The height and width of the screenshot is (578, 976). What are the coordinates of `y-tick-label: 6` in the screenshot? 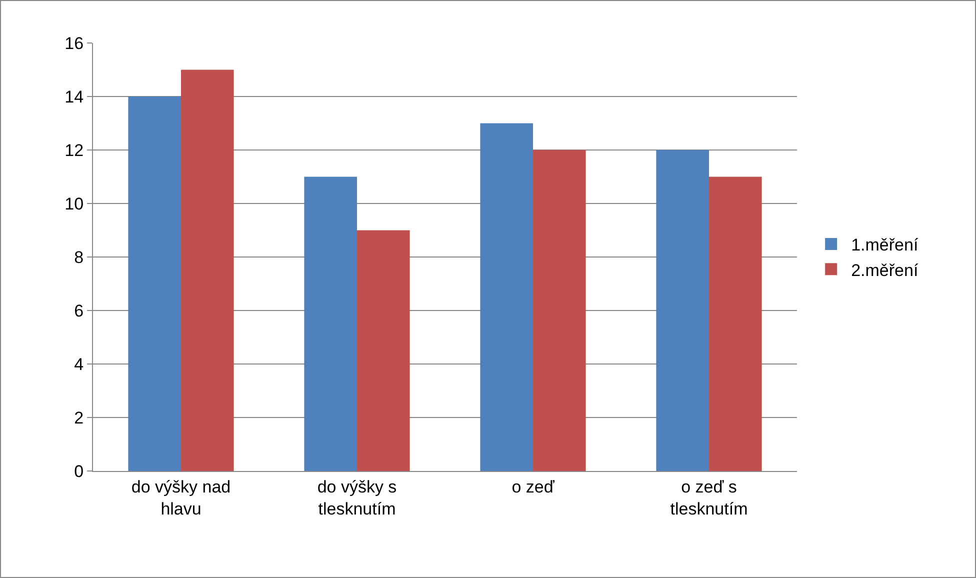 It's located at (79, 310).